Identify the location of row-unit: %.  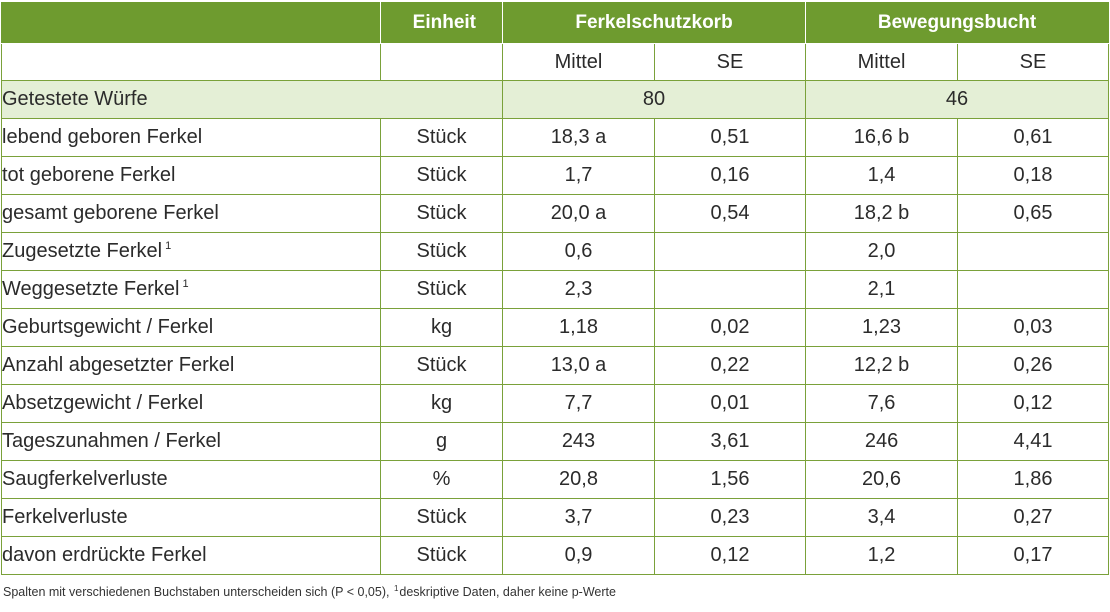
(441, 479).